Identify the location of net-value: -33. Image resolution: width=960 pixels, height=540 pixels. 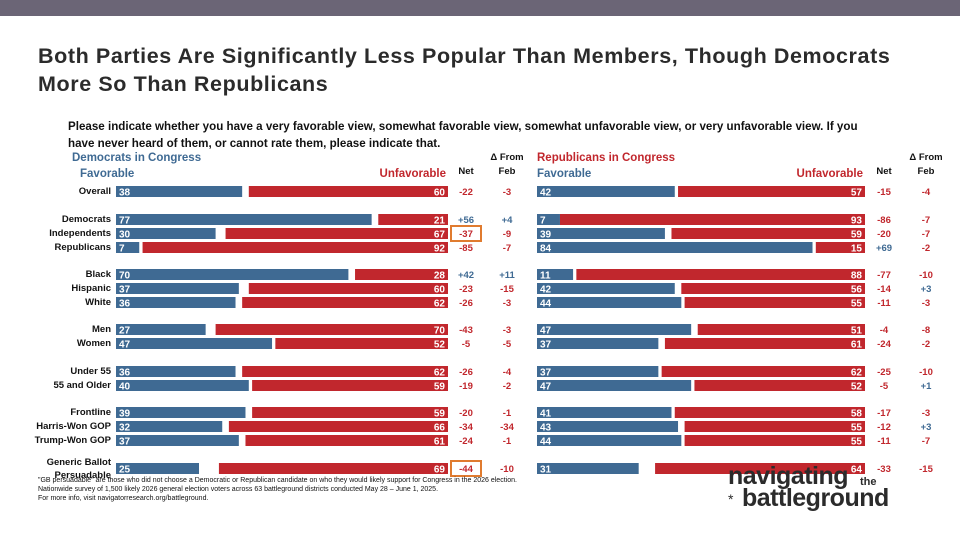
(884, 469).